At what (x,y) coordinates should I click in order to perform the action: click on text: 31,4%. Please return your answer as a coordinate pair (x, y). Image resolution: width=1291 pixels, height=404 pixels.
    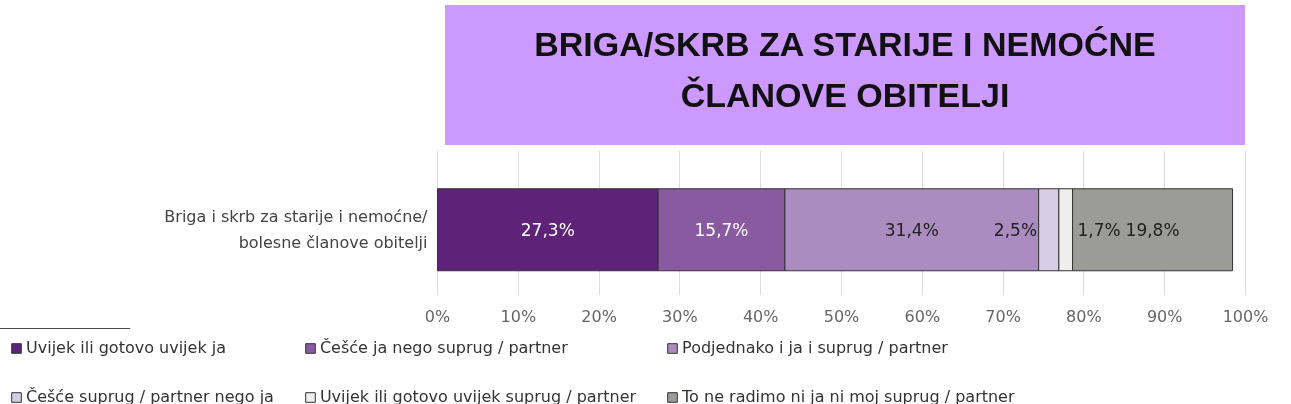
    Looking at the image, I should click on (911, 229).